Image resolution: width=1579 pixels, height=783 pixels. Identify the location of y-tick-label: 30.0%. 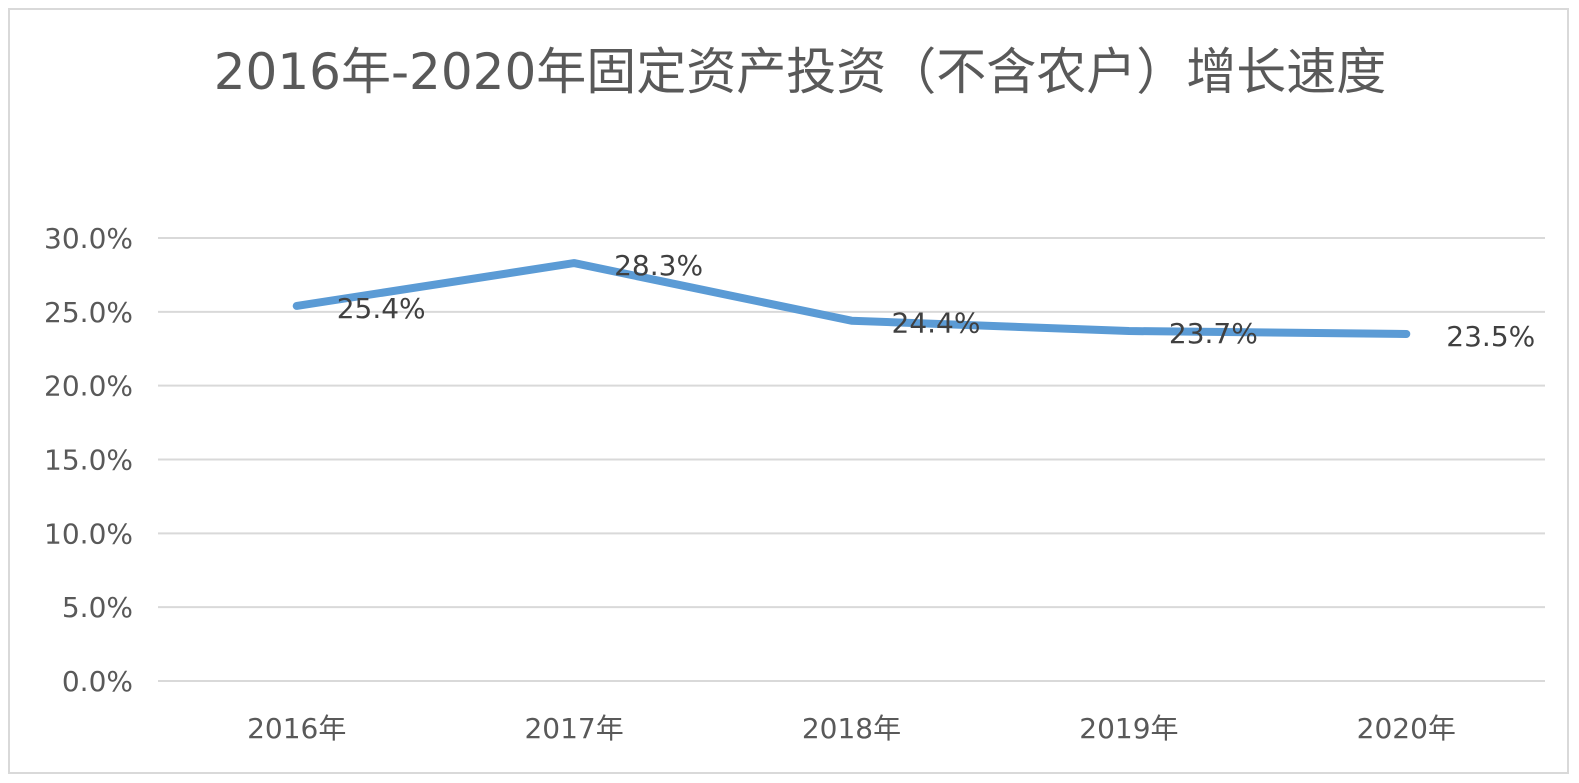
(88, 238).